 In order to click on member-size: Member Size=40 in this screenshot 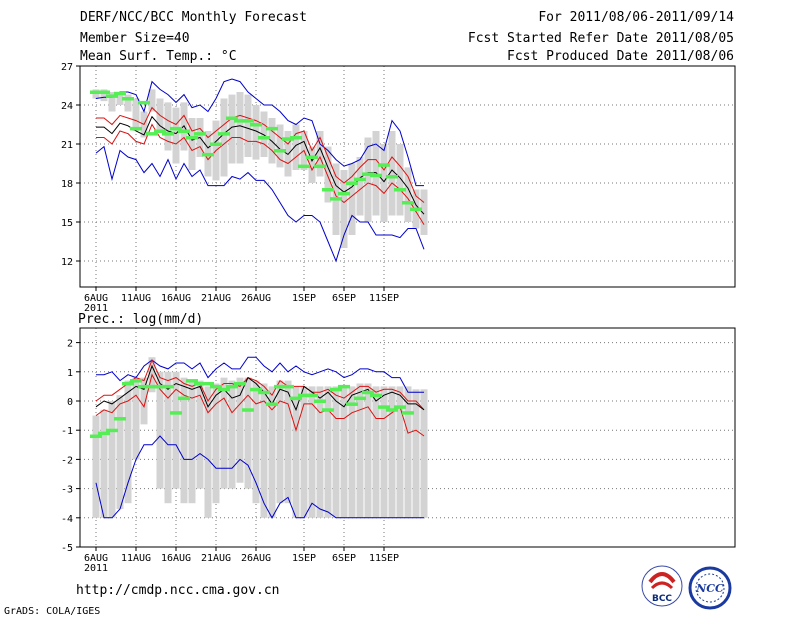, I will do `click(135, 38)`.